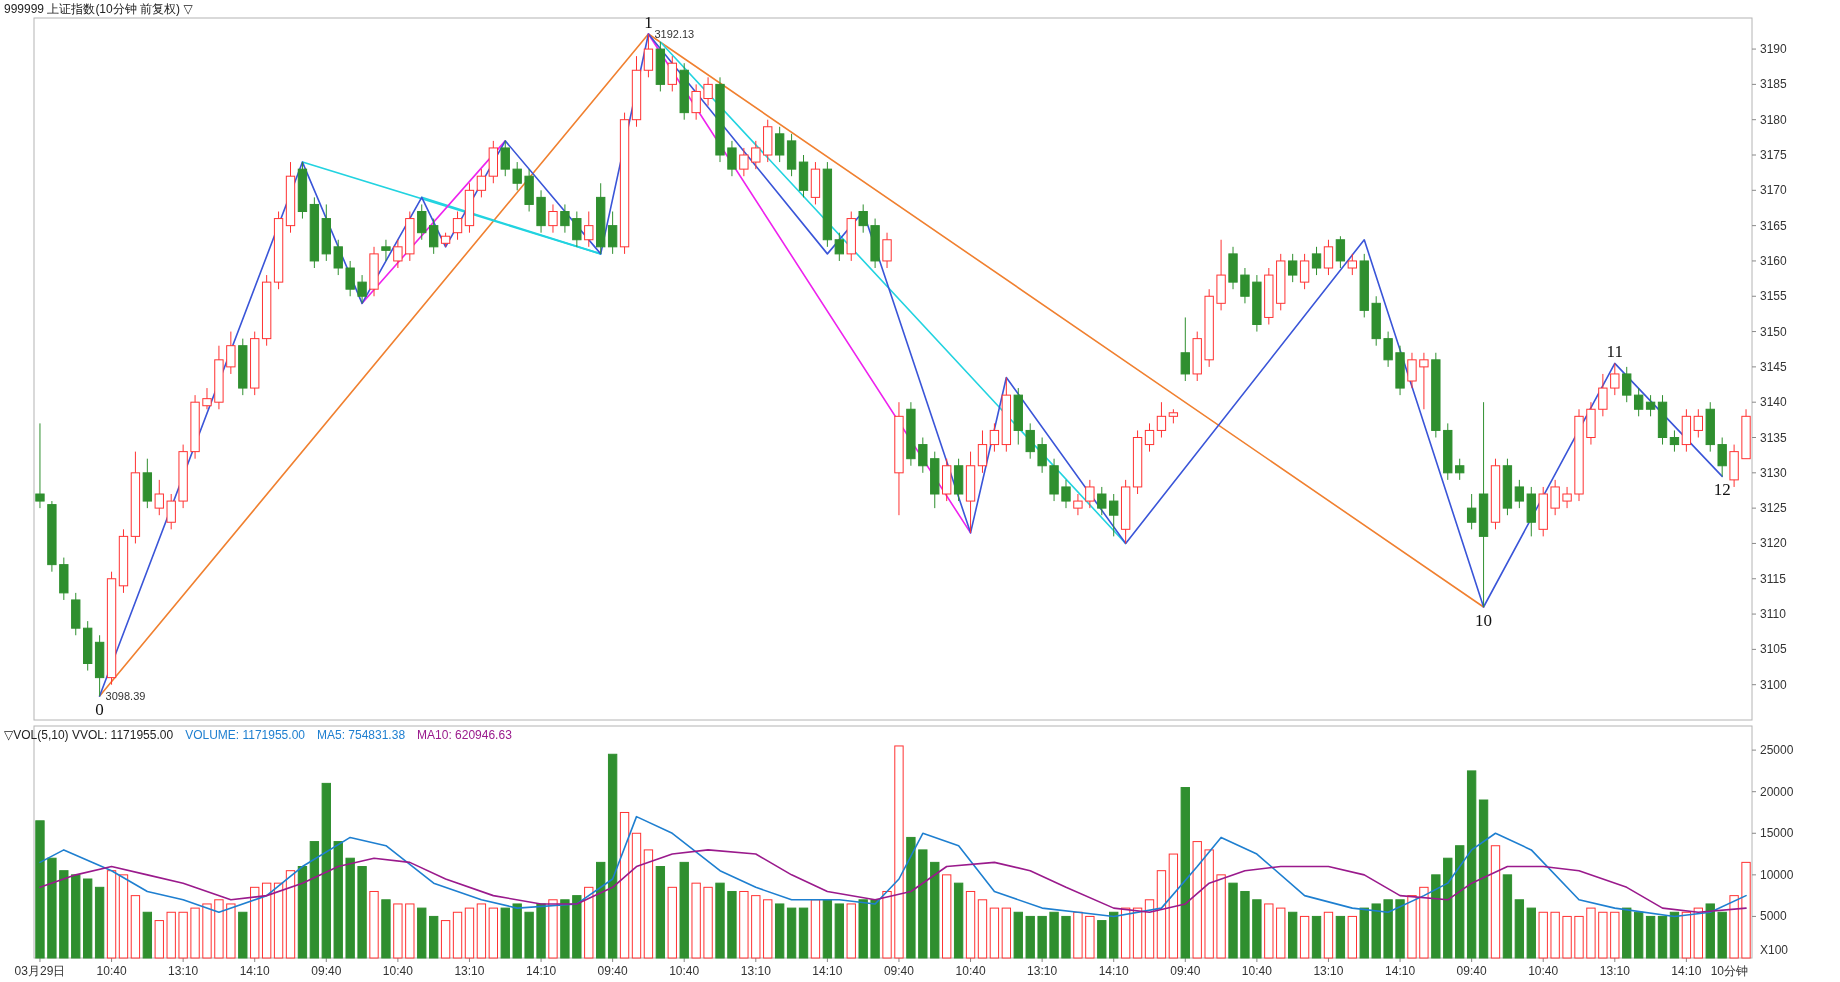  I want to click on chart-title: 999999 上证指数(10分钟 前复权) ▽, so click(99, 9).